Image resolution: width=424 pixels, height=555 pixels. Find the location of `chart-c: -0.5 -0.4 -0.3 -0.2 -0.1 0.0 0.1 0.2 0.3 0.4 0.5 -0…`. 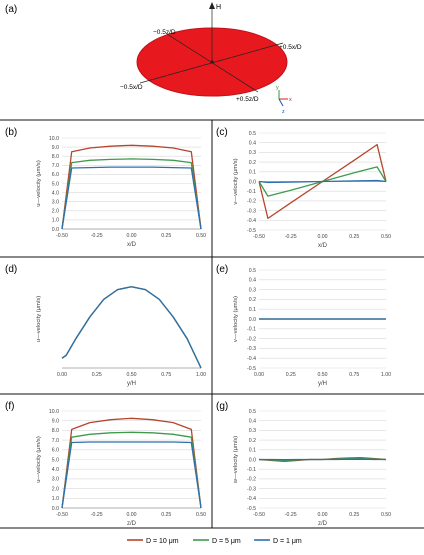

chart-c: -0.5 -0.4 -0.3 -0.2 -0.1 0.0 0.1 0.2 0.3 0.4 0.5 -0… is located at coordinates (312, 190).